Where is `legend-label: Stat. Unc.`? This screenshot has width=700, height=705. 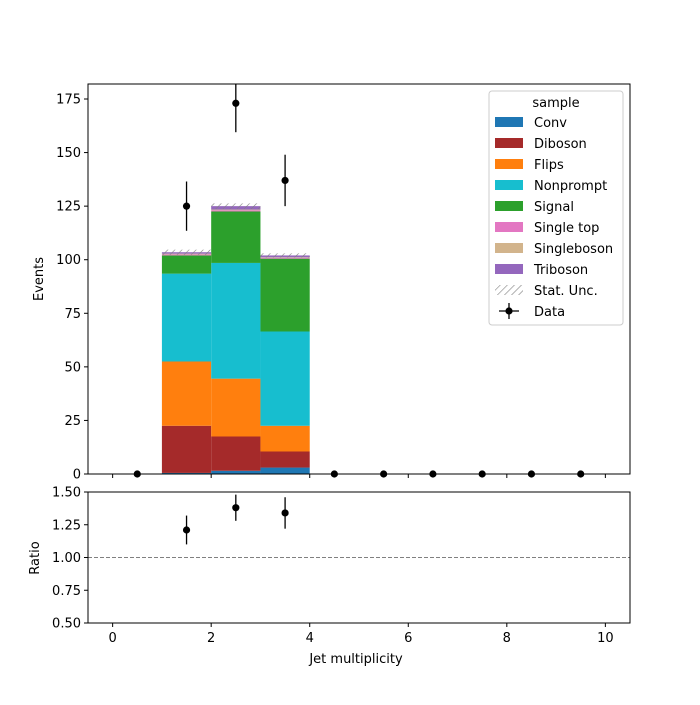
legend-label: Stat. Unc. is located at coordinates (566, 291).